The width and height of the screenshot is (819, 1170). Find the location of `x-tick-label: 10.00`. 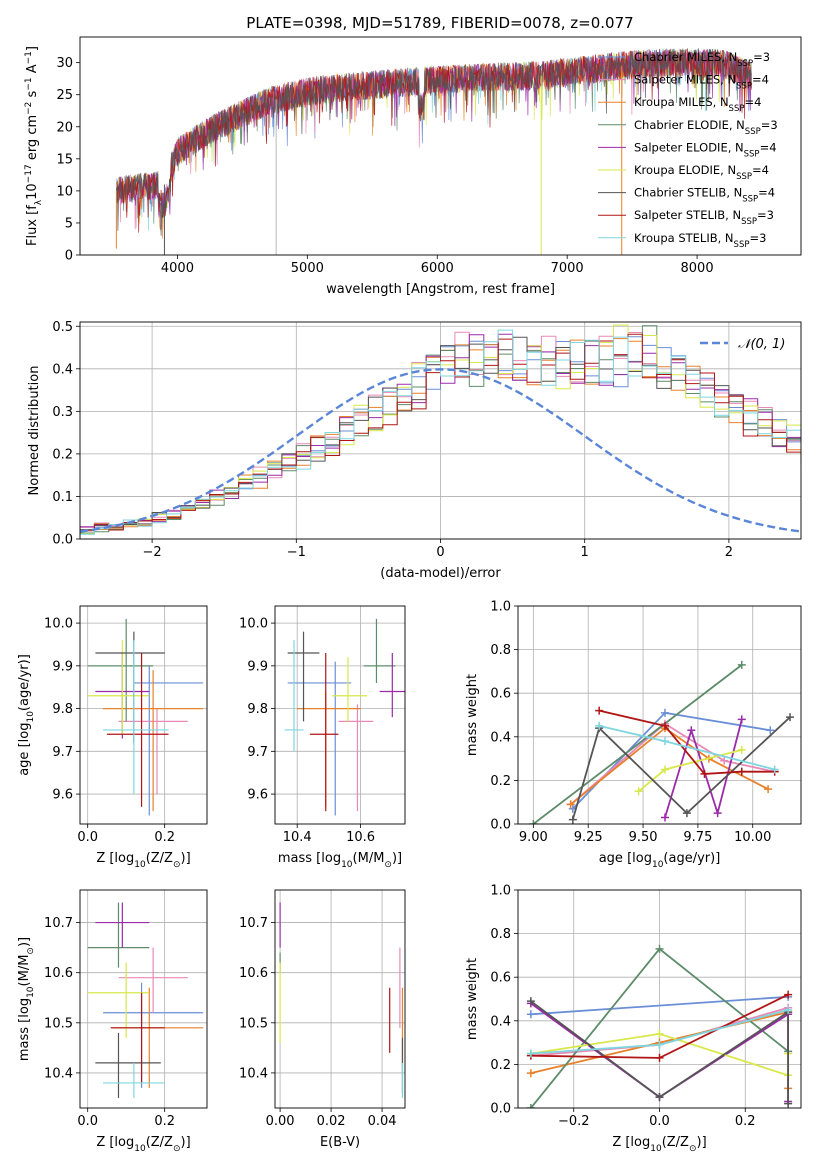

x-tick-label: 10.00 is located at coordinates (752, 837).